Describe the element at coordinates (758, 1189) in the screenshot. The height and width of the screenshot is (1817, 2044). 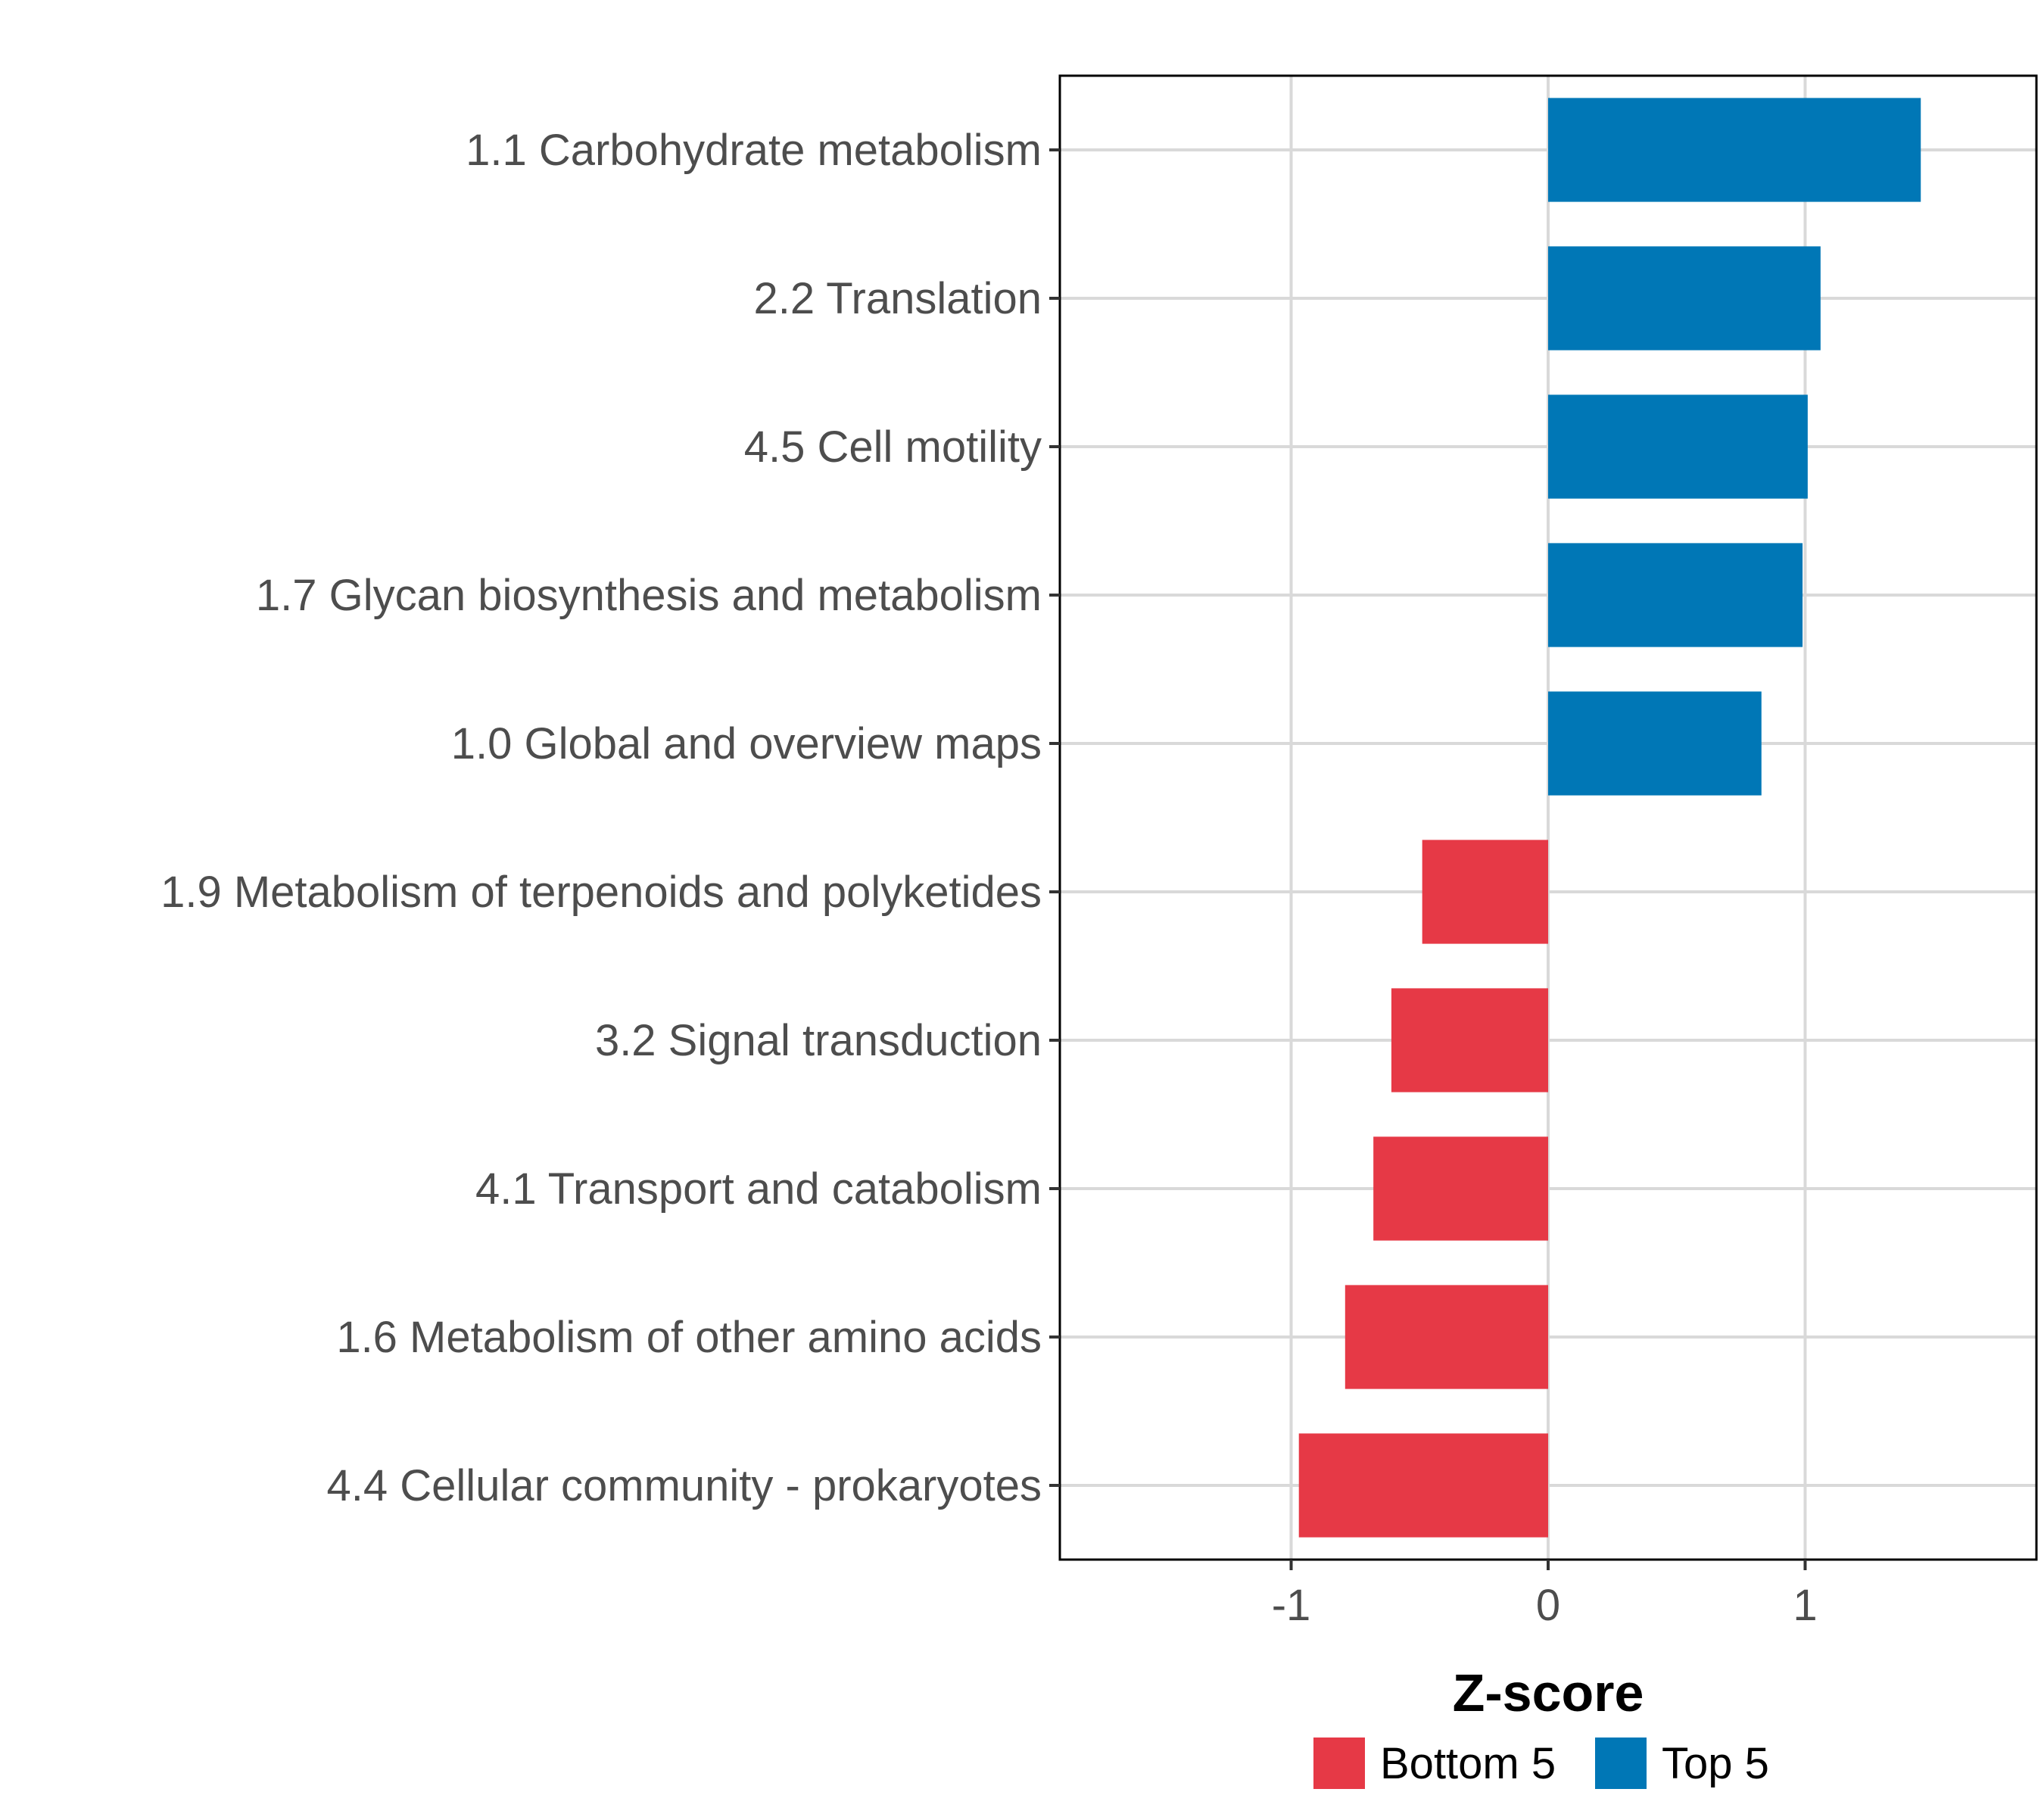
I see `y-tick-label: 4.1 Transport and catabolism` at that location.